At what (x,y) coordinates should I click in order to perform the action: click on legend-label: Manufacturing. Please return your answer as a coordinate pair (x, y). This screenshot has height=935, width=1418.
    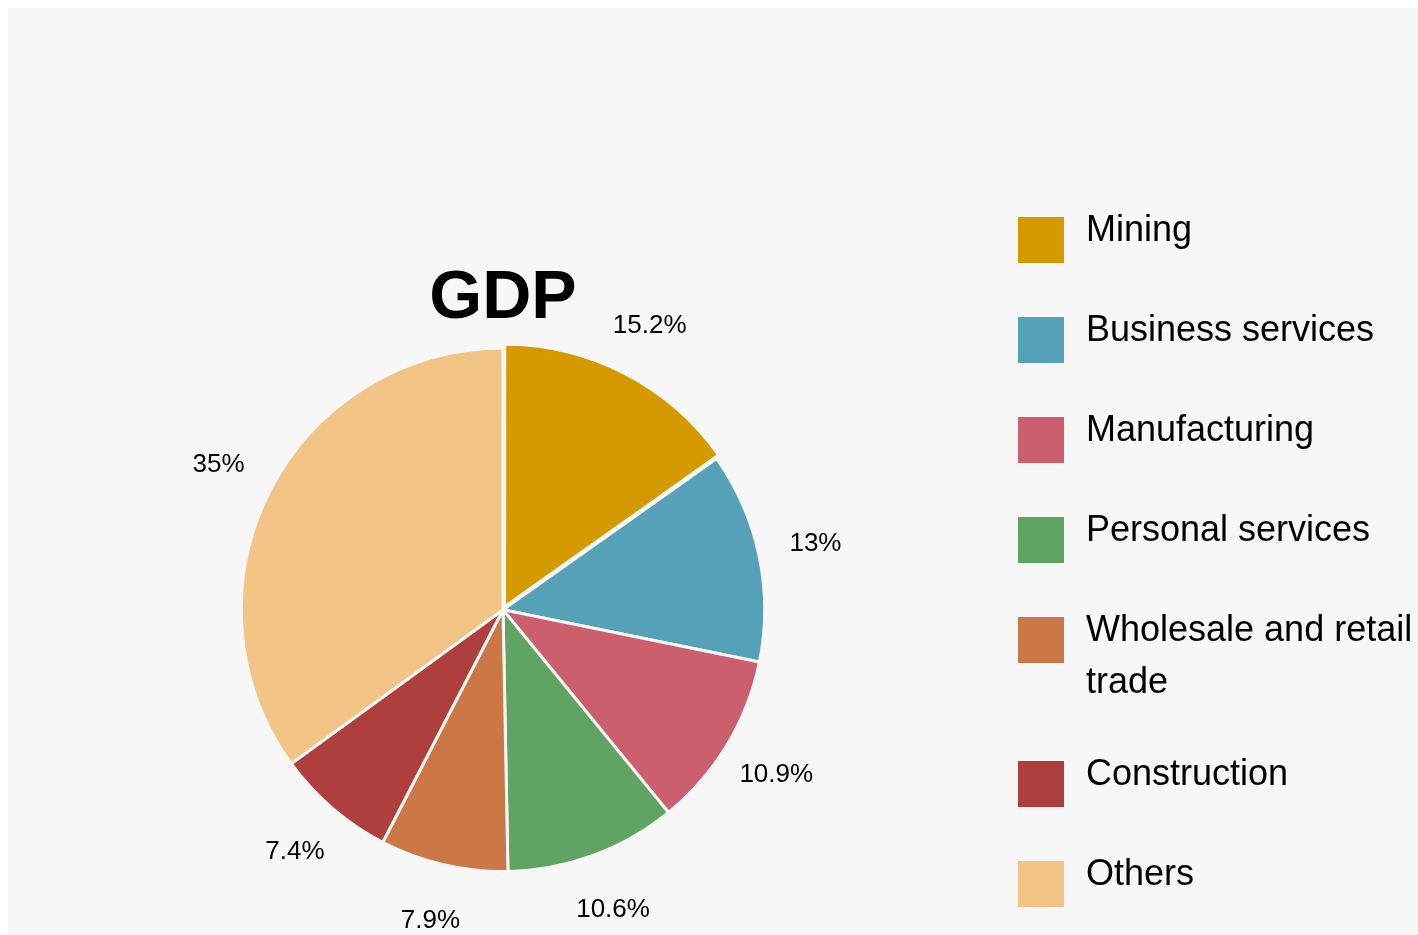
    Looking at the image, I should click on (1200, 429).